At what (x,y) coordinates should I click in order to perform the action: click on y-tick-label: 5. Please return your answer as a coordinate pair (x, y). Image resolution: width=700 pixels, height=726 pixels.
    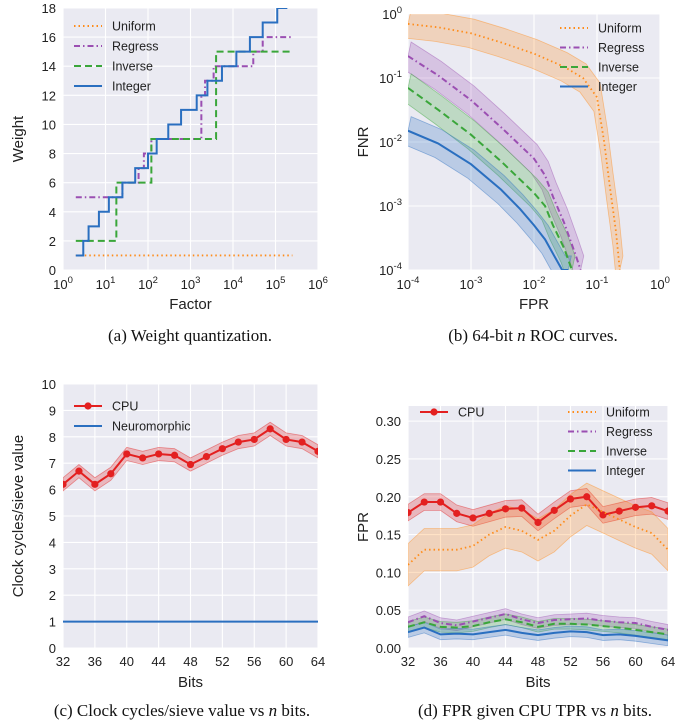
    Looking at the image, I should click on (52, 516).